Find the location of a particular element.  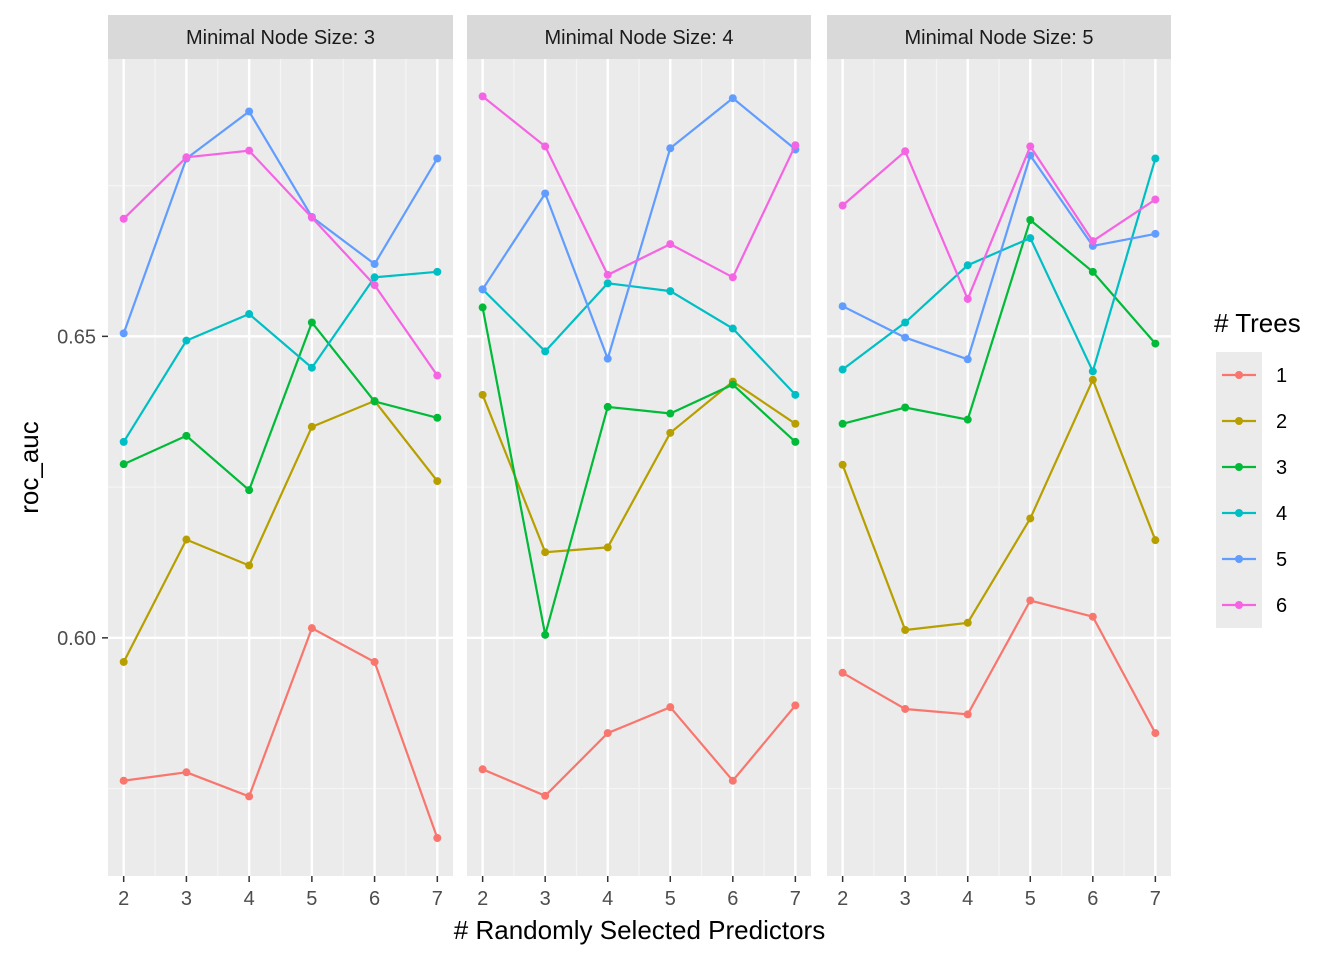

legend-label-4: 4 is located at coordinates (1281, 514).